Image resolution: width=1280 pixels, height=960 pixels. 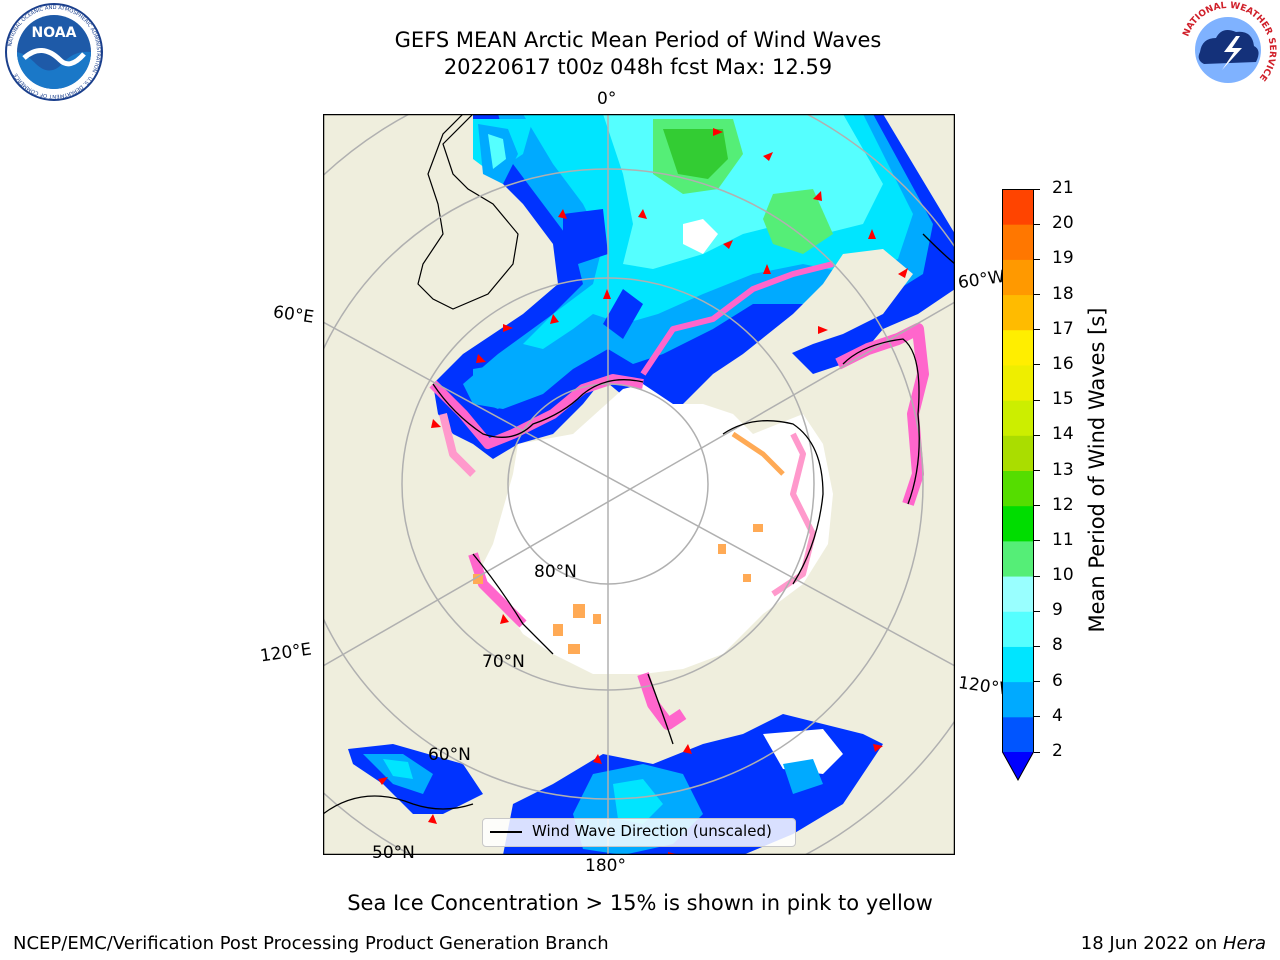 What do you see at coordinates (285, 653) in the screenshot?
I see `lon-label-120e: 120°E` at bounding box center [285, 653].